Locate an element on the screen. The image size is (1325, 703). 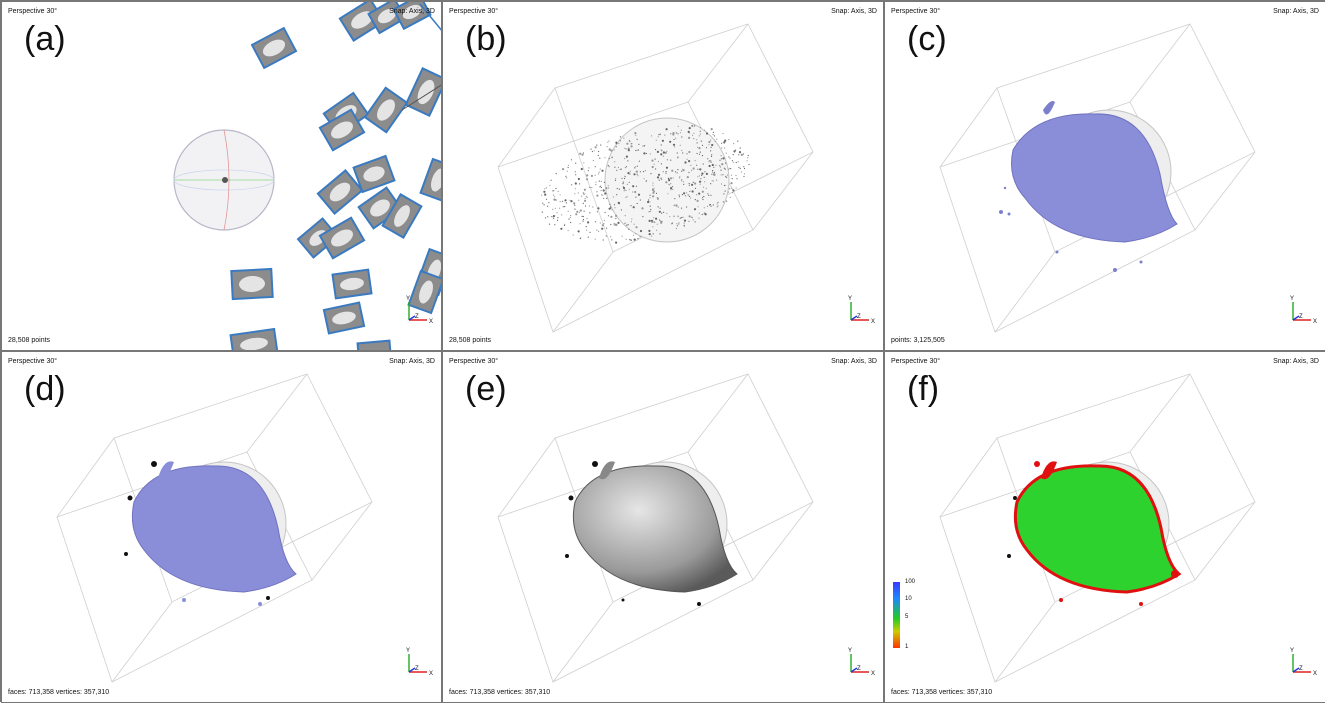
status-text: points: 3,125,505 is located at coordinates (918, 340).